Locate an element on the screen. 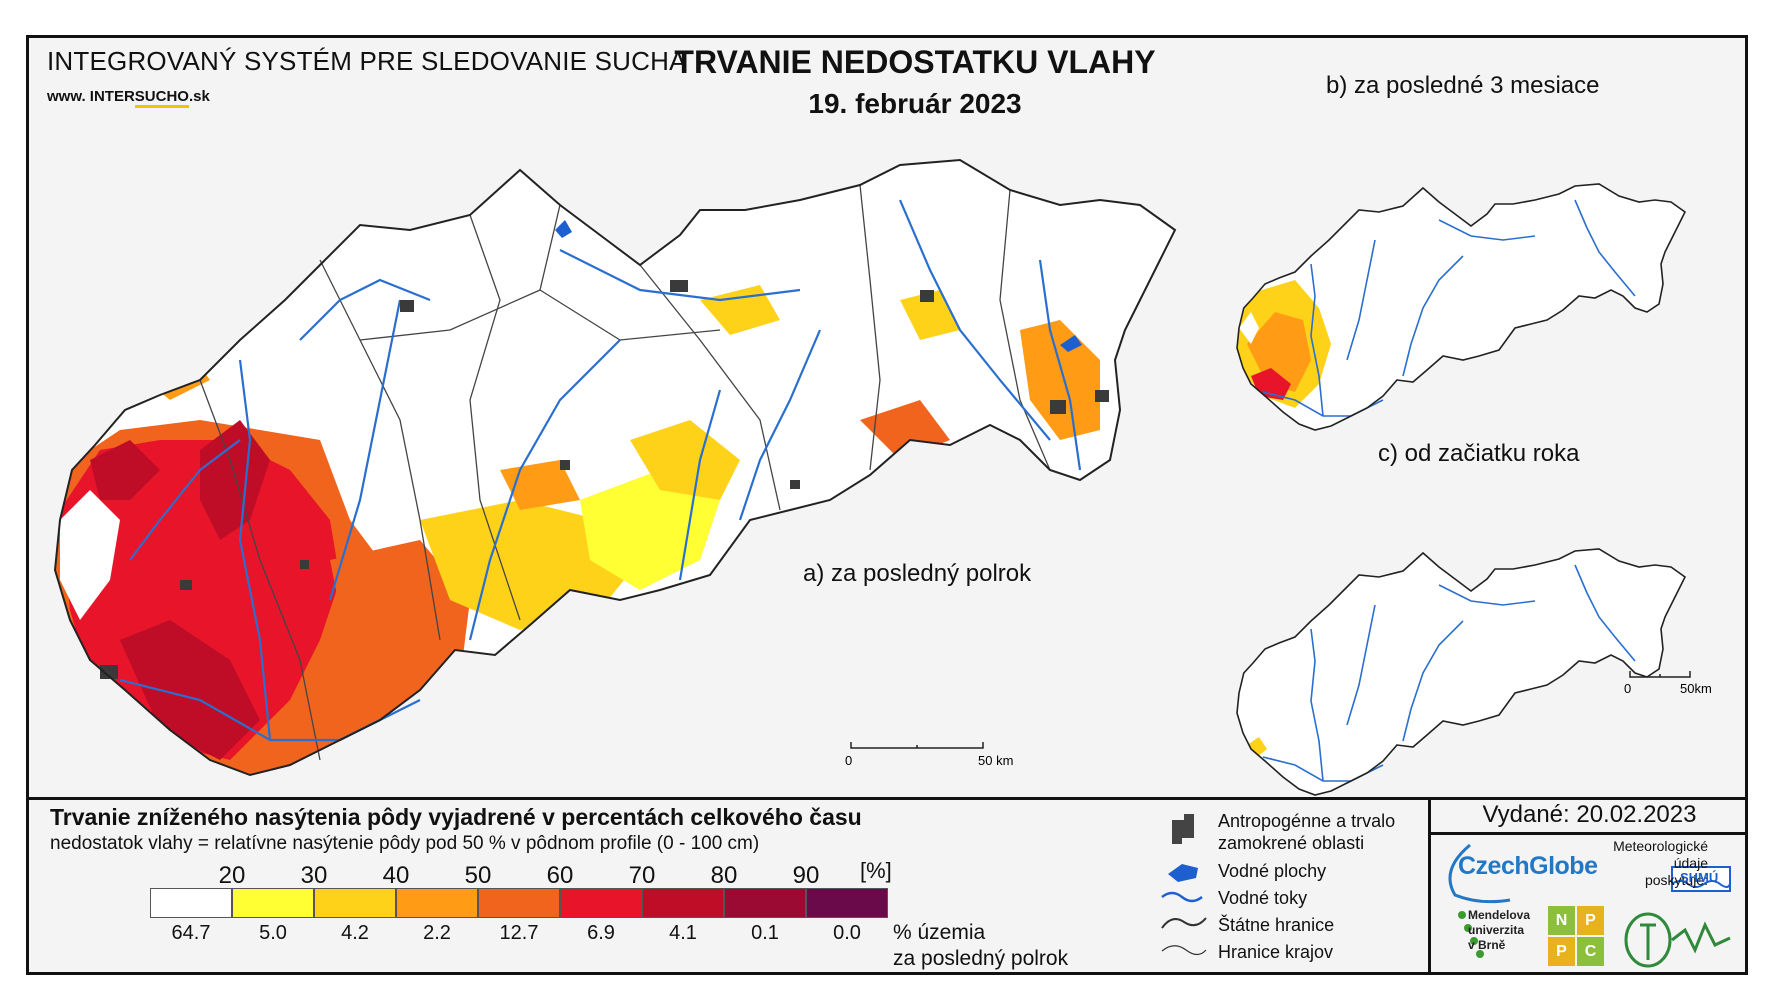 The width and height of the screenshot is (1772, 1003). legend-unit: [%] is located at coordinates (876, 870).